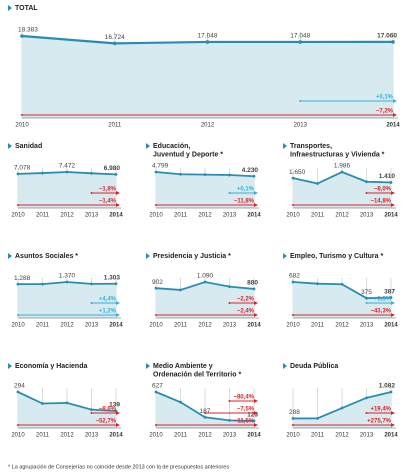 The width and height of the screenshot is (414, 476). Describe the element at coordinates (246, 190) in the screenshot. I see `annotation-label: +0,1%` at that location.